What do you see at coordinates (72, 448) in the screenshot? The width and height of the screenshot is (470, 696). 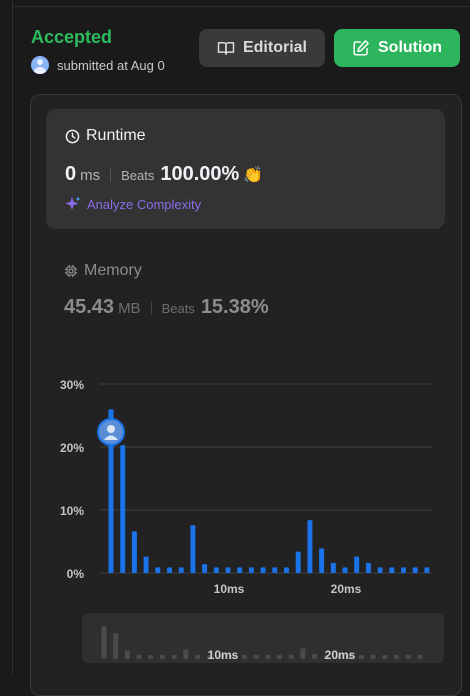 I see `y-tick-label: 20%` at bounding box center [72, 448].